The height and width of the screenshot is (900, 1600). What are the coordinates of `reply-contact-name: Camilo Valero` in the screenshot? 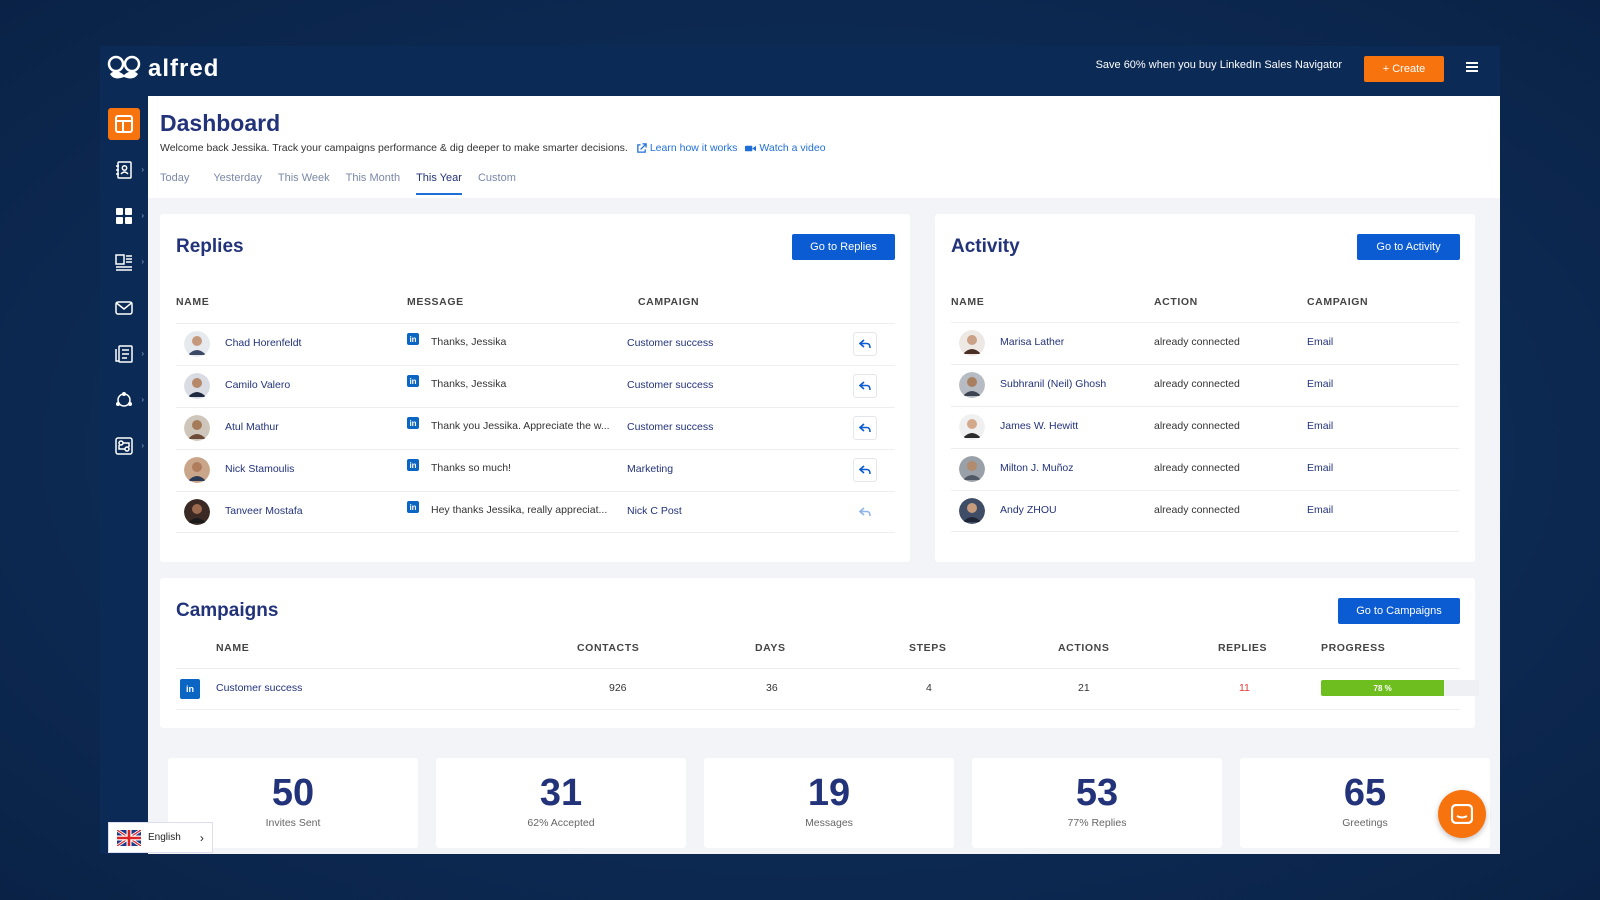 It's located at (258, 385).